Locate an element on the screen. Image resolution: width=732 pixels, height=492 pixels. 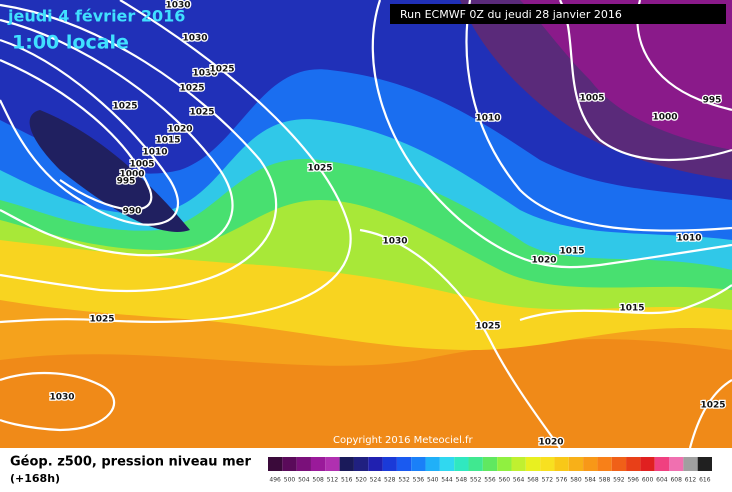
legend-lead: (+168h) is located at coordinates (35, 478).